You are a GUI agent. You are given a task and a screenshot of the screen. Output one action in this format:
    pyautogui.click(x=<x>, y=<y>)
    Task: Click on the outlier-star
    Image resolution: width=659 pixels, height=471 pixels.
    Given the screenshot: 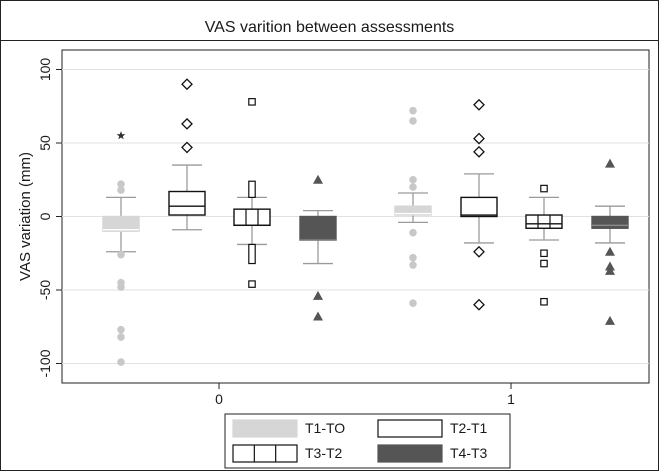 What is the action you would take?
    pyautogui.click(x=121, y=135)
    